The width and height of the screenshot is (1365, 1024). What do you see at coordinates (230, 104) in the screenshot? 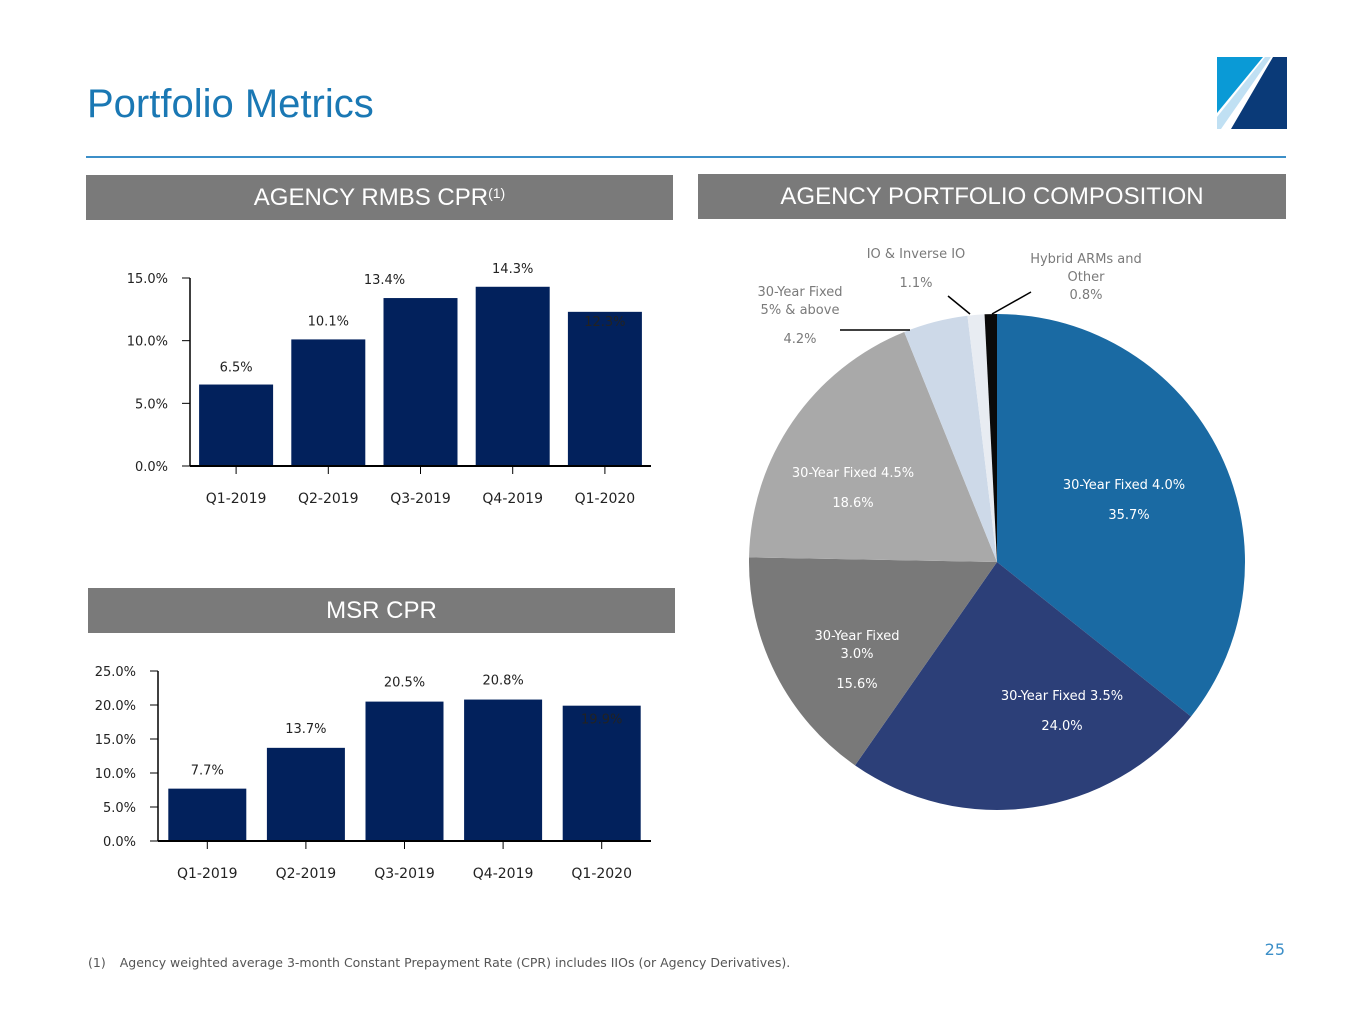
I see `page-title: Portfolio Metrics` at bounding box center [230, 104].